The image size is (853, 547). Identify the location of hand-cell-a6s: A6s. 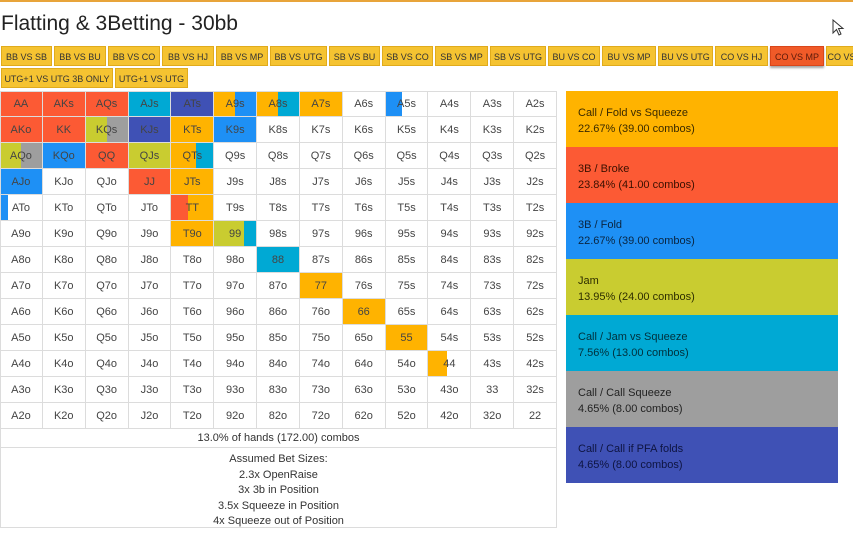
(364, 104).